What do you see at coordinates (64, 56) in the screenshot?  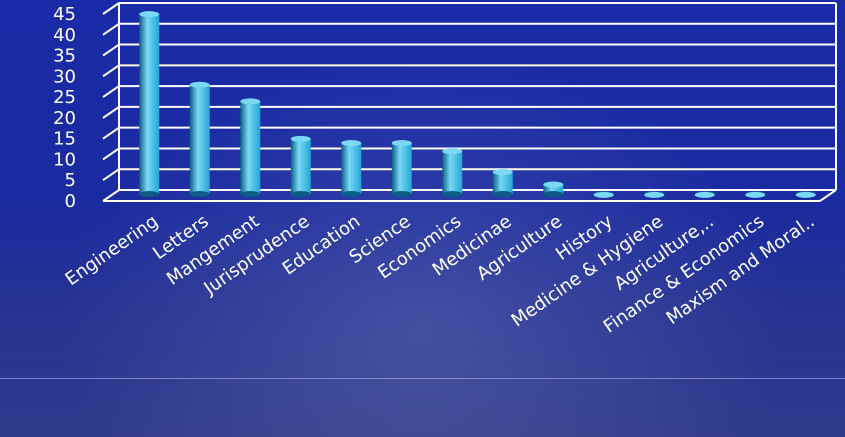 I see `y-tick-label: 35` at bounding box center [64, 56].